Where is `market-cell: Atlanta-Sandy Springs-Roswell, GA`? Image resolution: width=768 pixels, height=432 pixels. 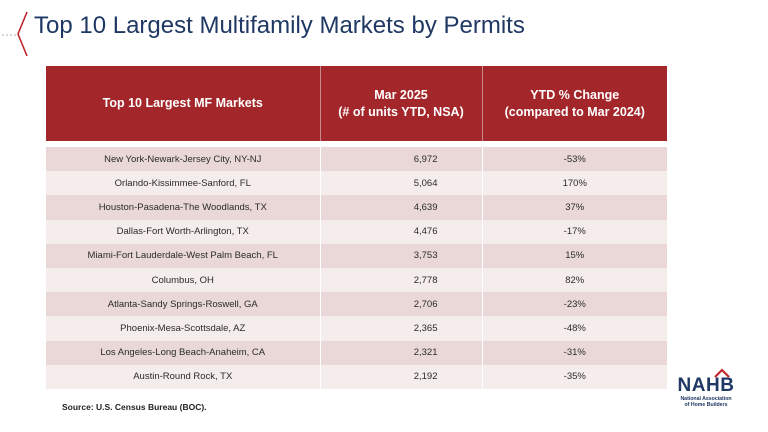 market-cell: Atlanta-Sandy Springs-Roswell, GA is located at coordinates (183, 304).